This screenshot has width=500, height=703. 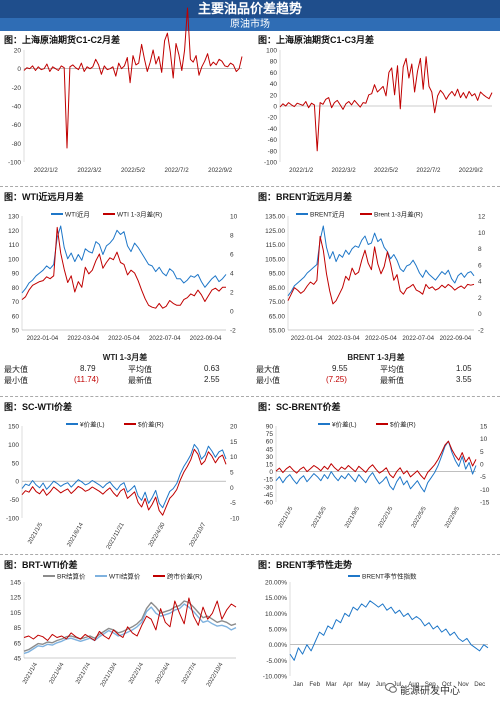 I want to click on wti-stats-row-2: 最小值 (11.74) 最新值 2.55, so click(x=125, y=380).